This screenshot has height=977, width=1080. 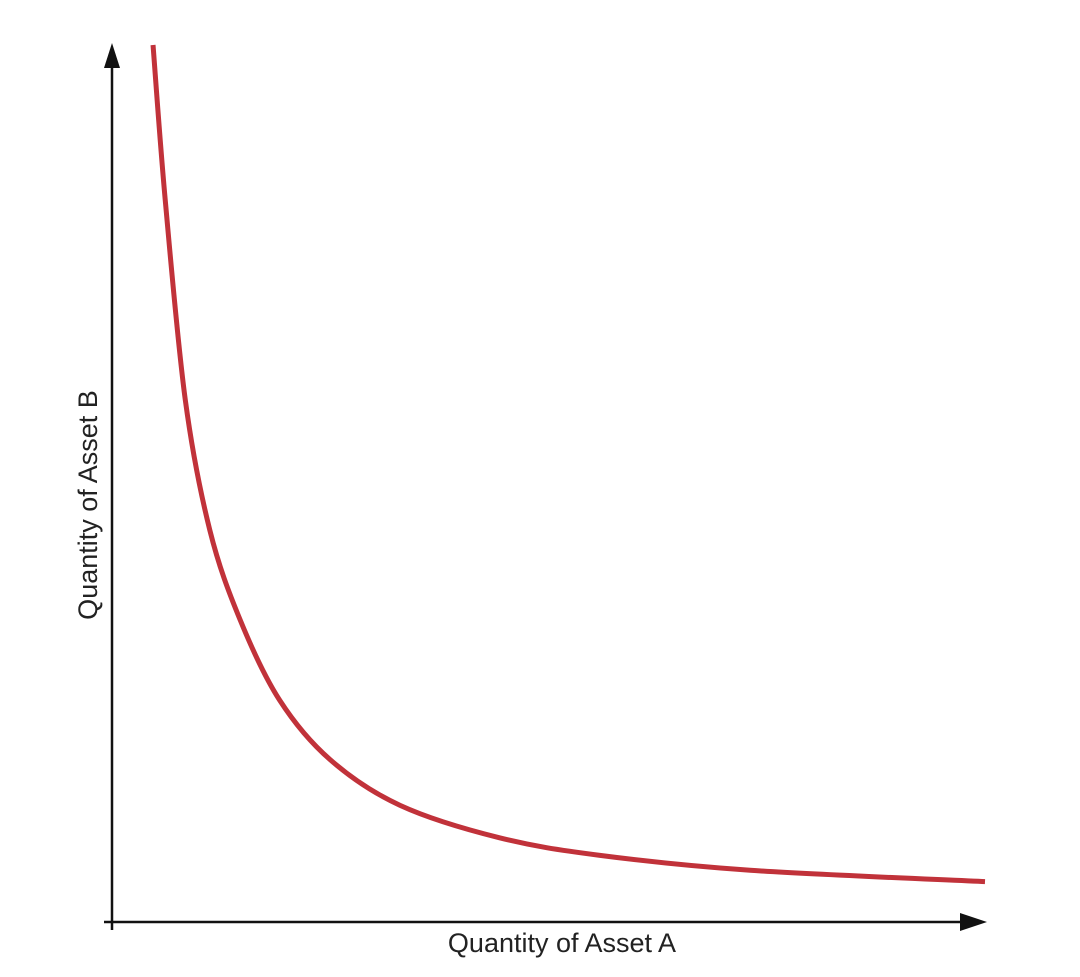 What do you see at coordinates (112, 55) in the screenshot?
I see `y-axis-arrow` at bounding box center [112, 55].